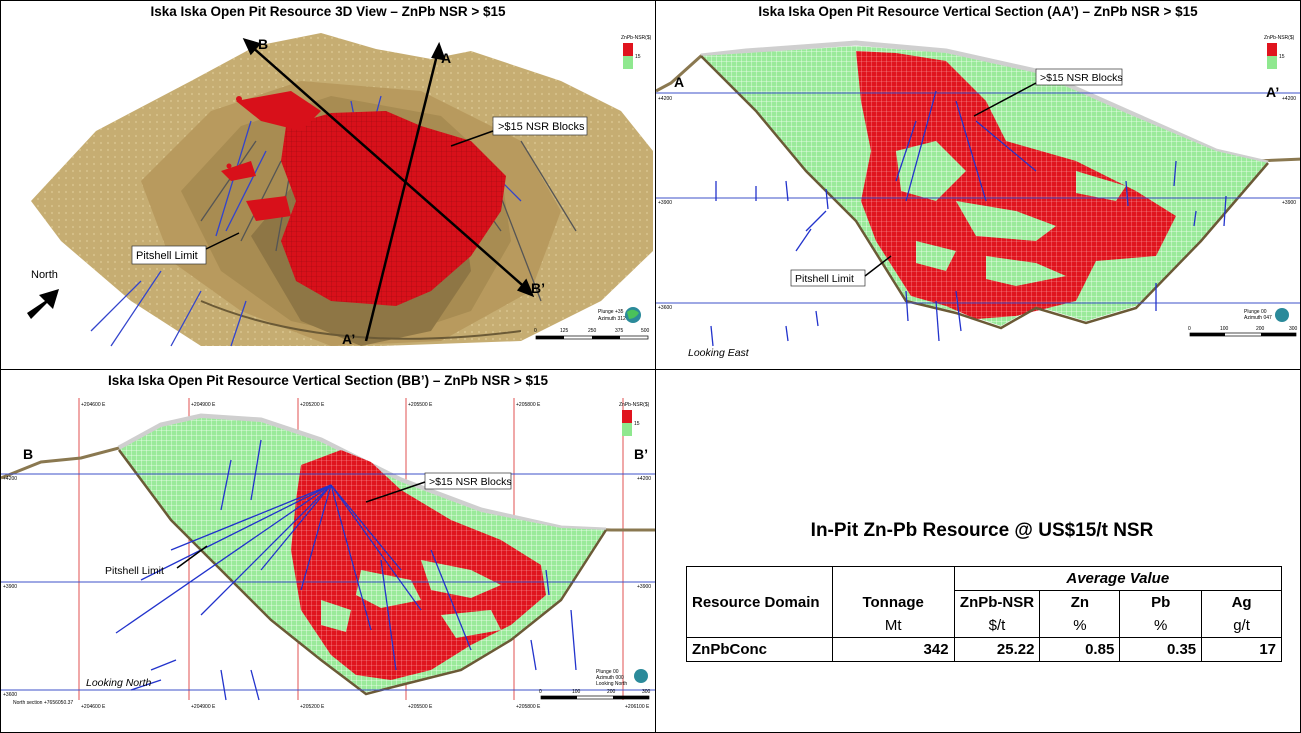 The height and width of the screenshot is (733, 1301). Describe the element at coordinates (1080, 649) in the screenshot. I see `row-zn: 0.85` at that location.